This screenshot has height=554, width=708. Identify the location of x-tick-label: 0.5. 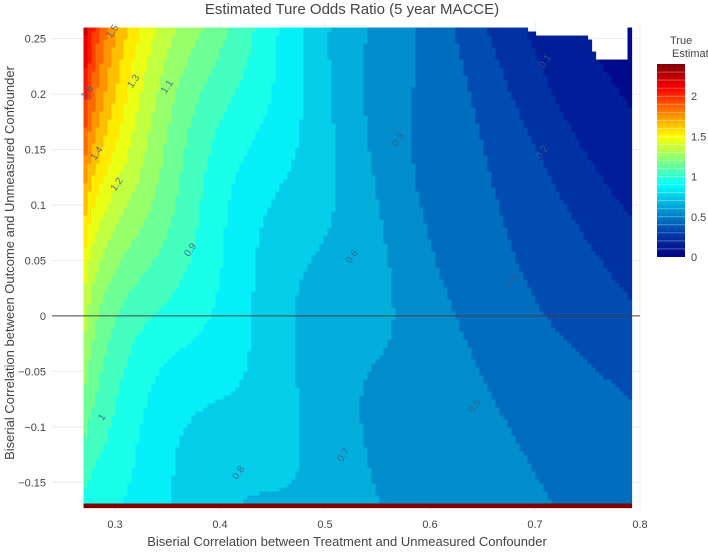
(324, 525).